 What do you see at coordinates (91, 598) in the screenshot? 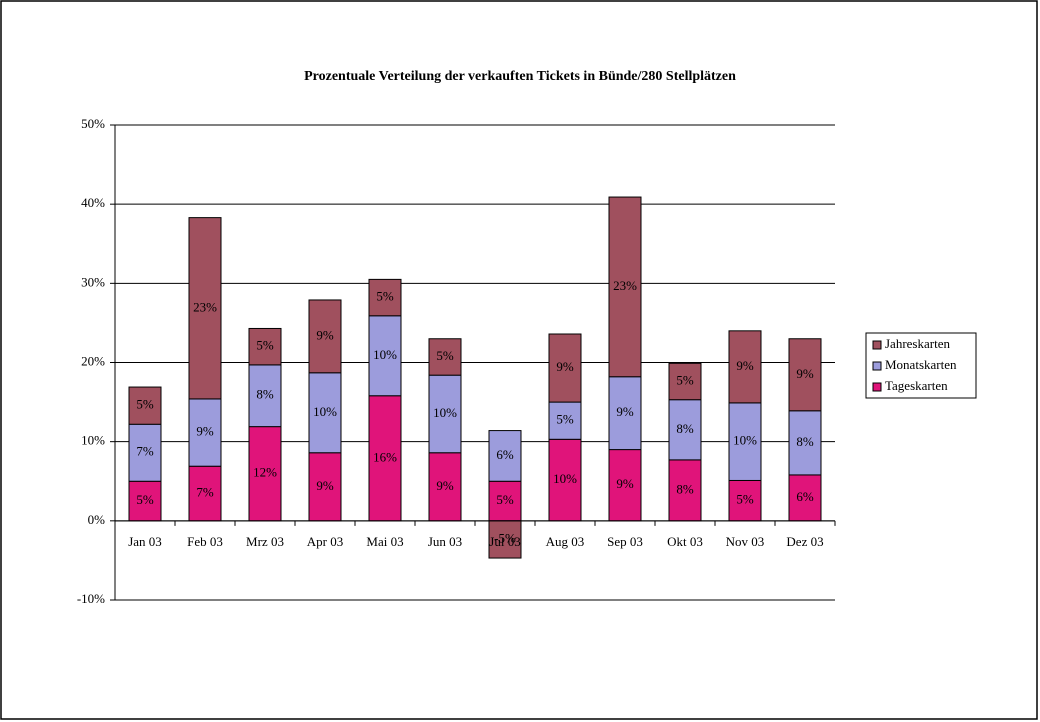
I see `y-tick-label: -10%` at bounding box center [91, 598].